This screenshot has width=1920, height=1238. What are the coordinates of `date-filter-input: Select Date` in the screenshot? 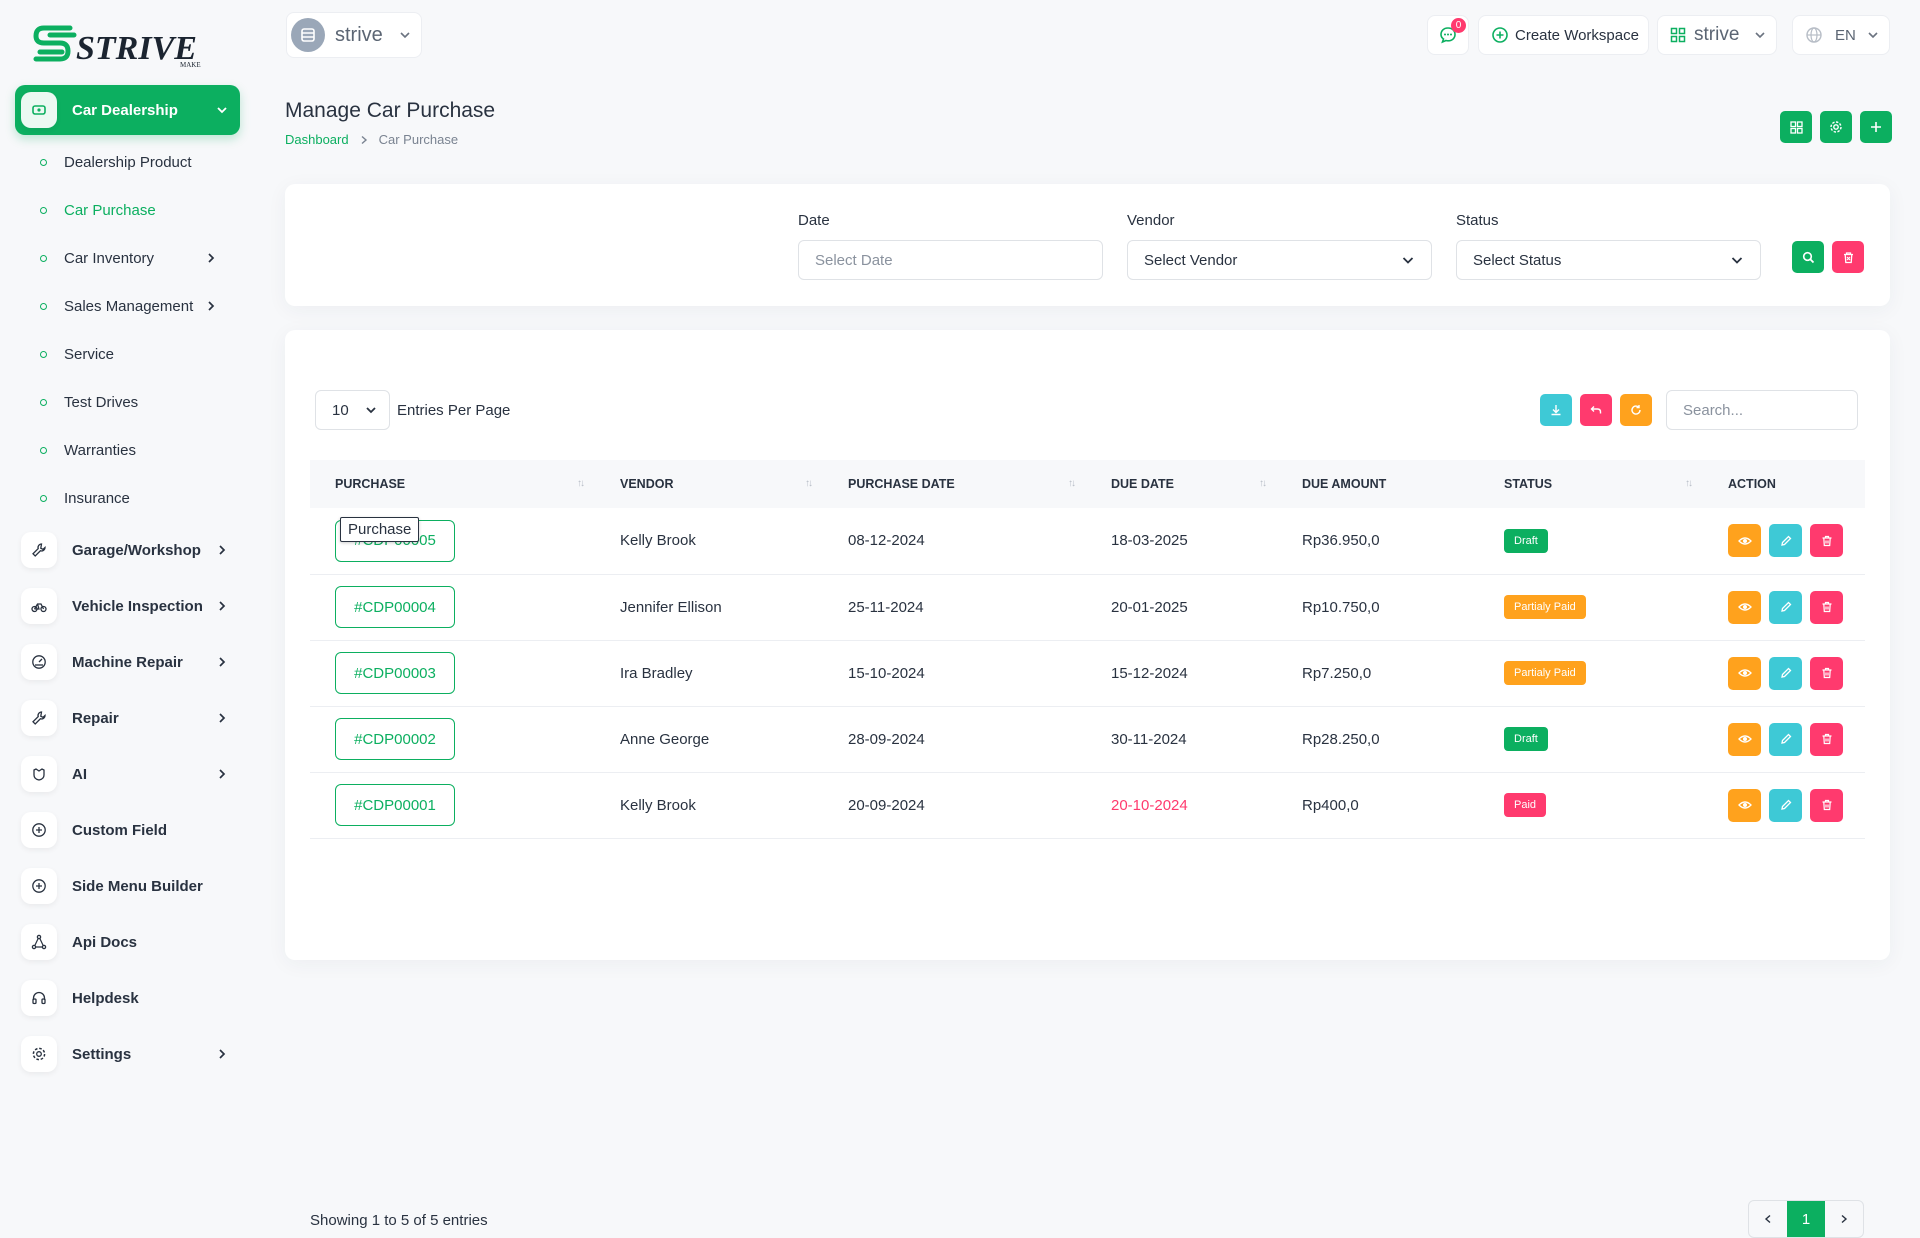 It's located at (950, 260).